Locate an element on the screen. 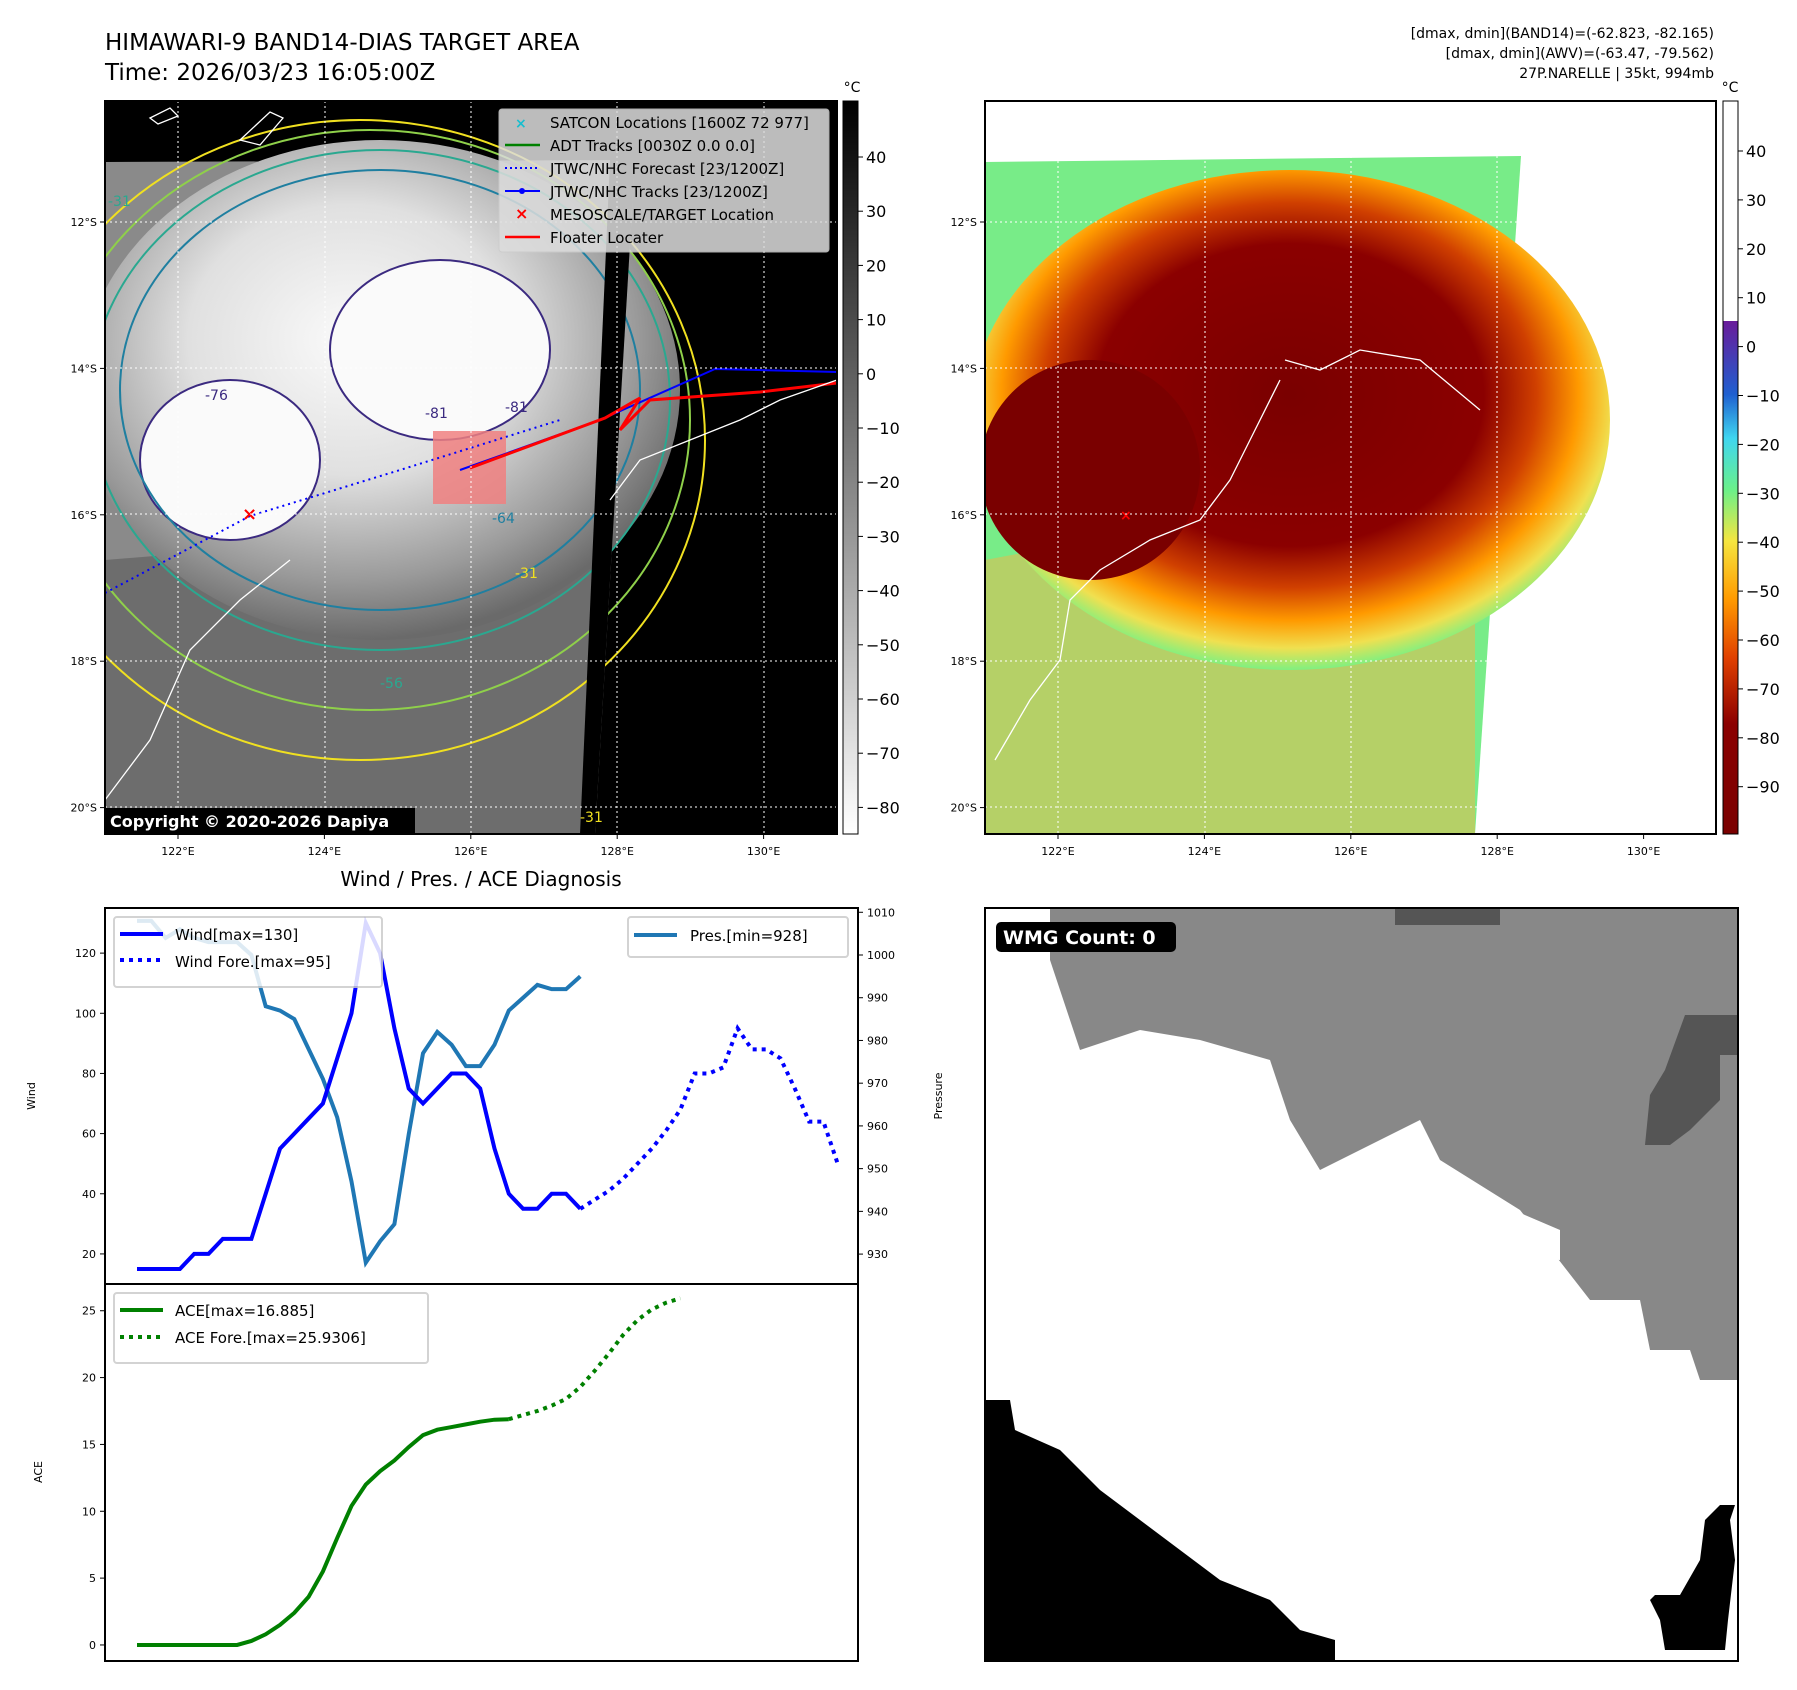 The width and height of the screenshot is (1797, 1690). contour-label: -56 is located at coordinates (391, 684).